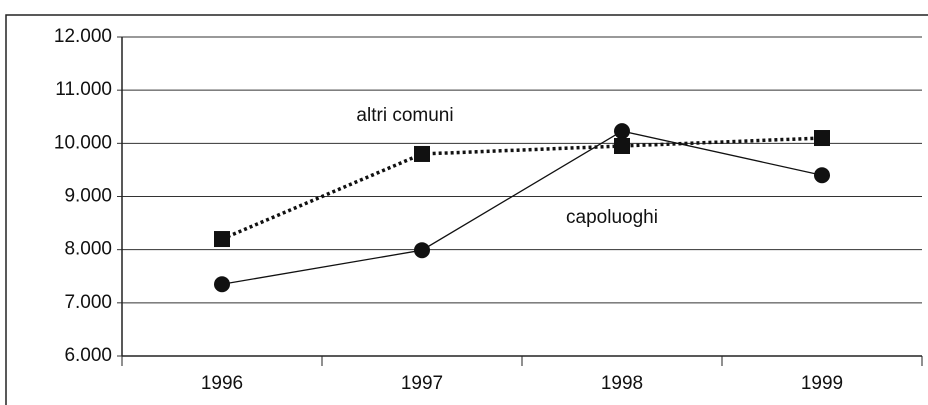  What do you see at coordinates (612, 217) in the screenshot?
I see `series-label: capoluoghi` at bounding box center [612, 217].